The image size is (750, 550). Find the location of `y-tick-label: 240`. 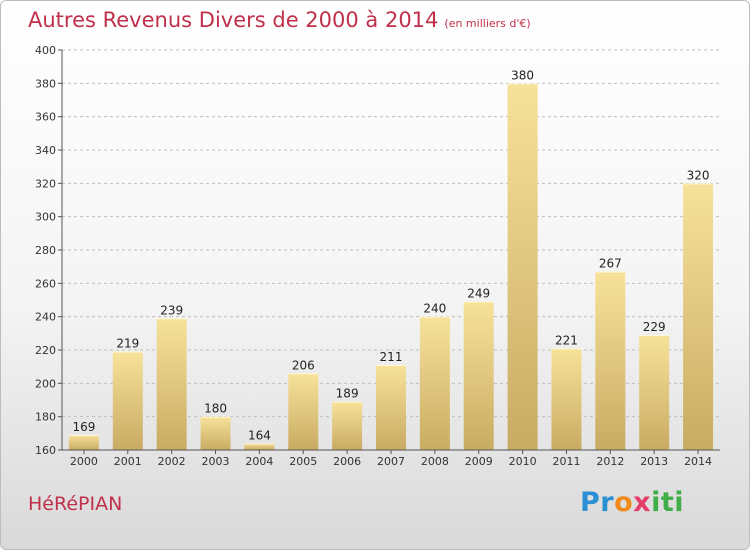

y-tick-label: 240 is located at coordinates (45, 317).